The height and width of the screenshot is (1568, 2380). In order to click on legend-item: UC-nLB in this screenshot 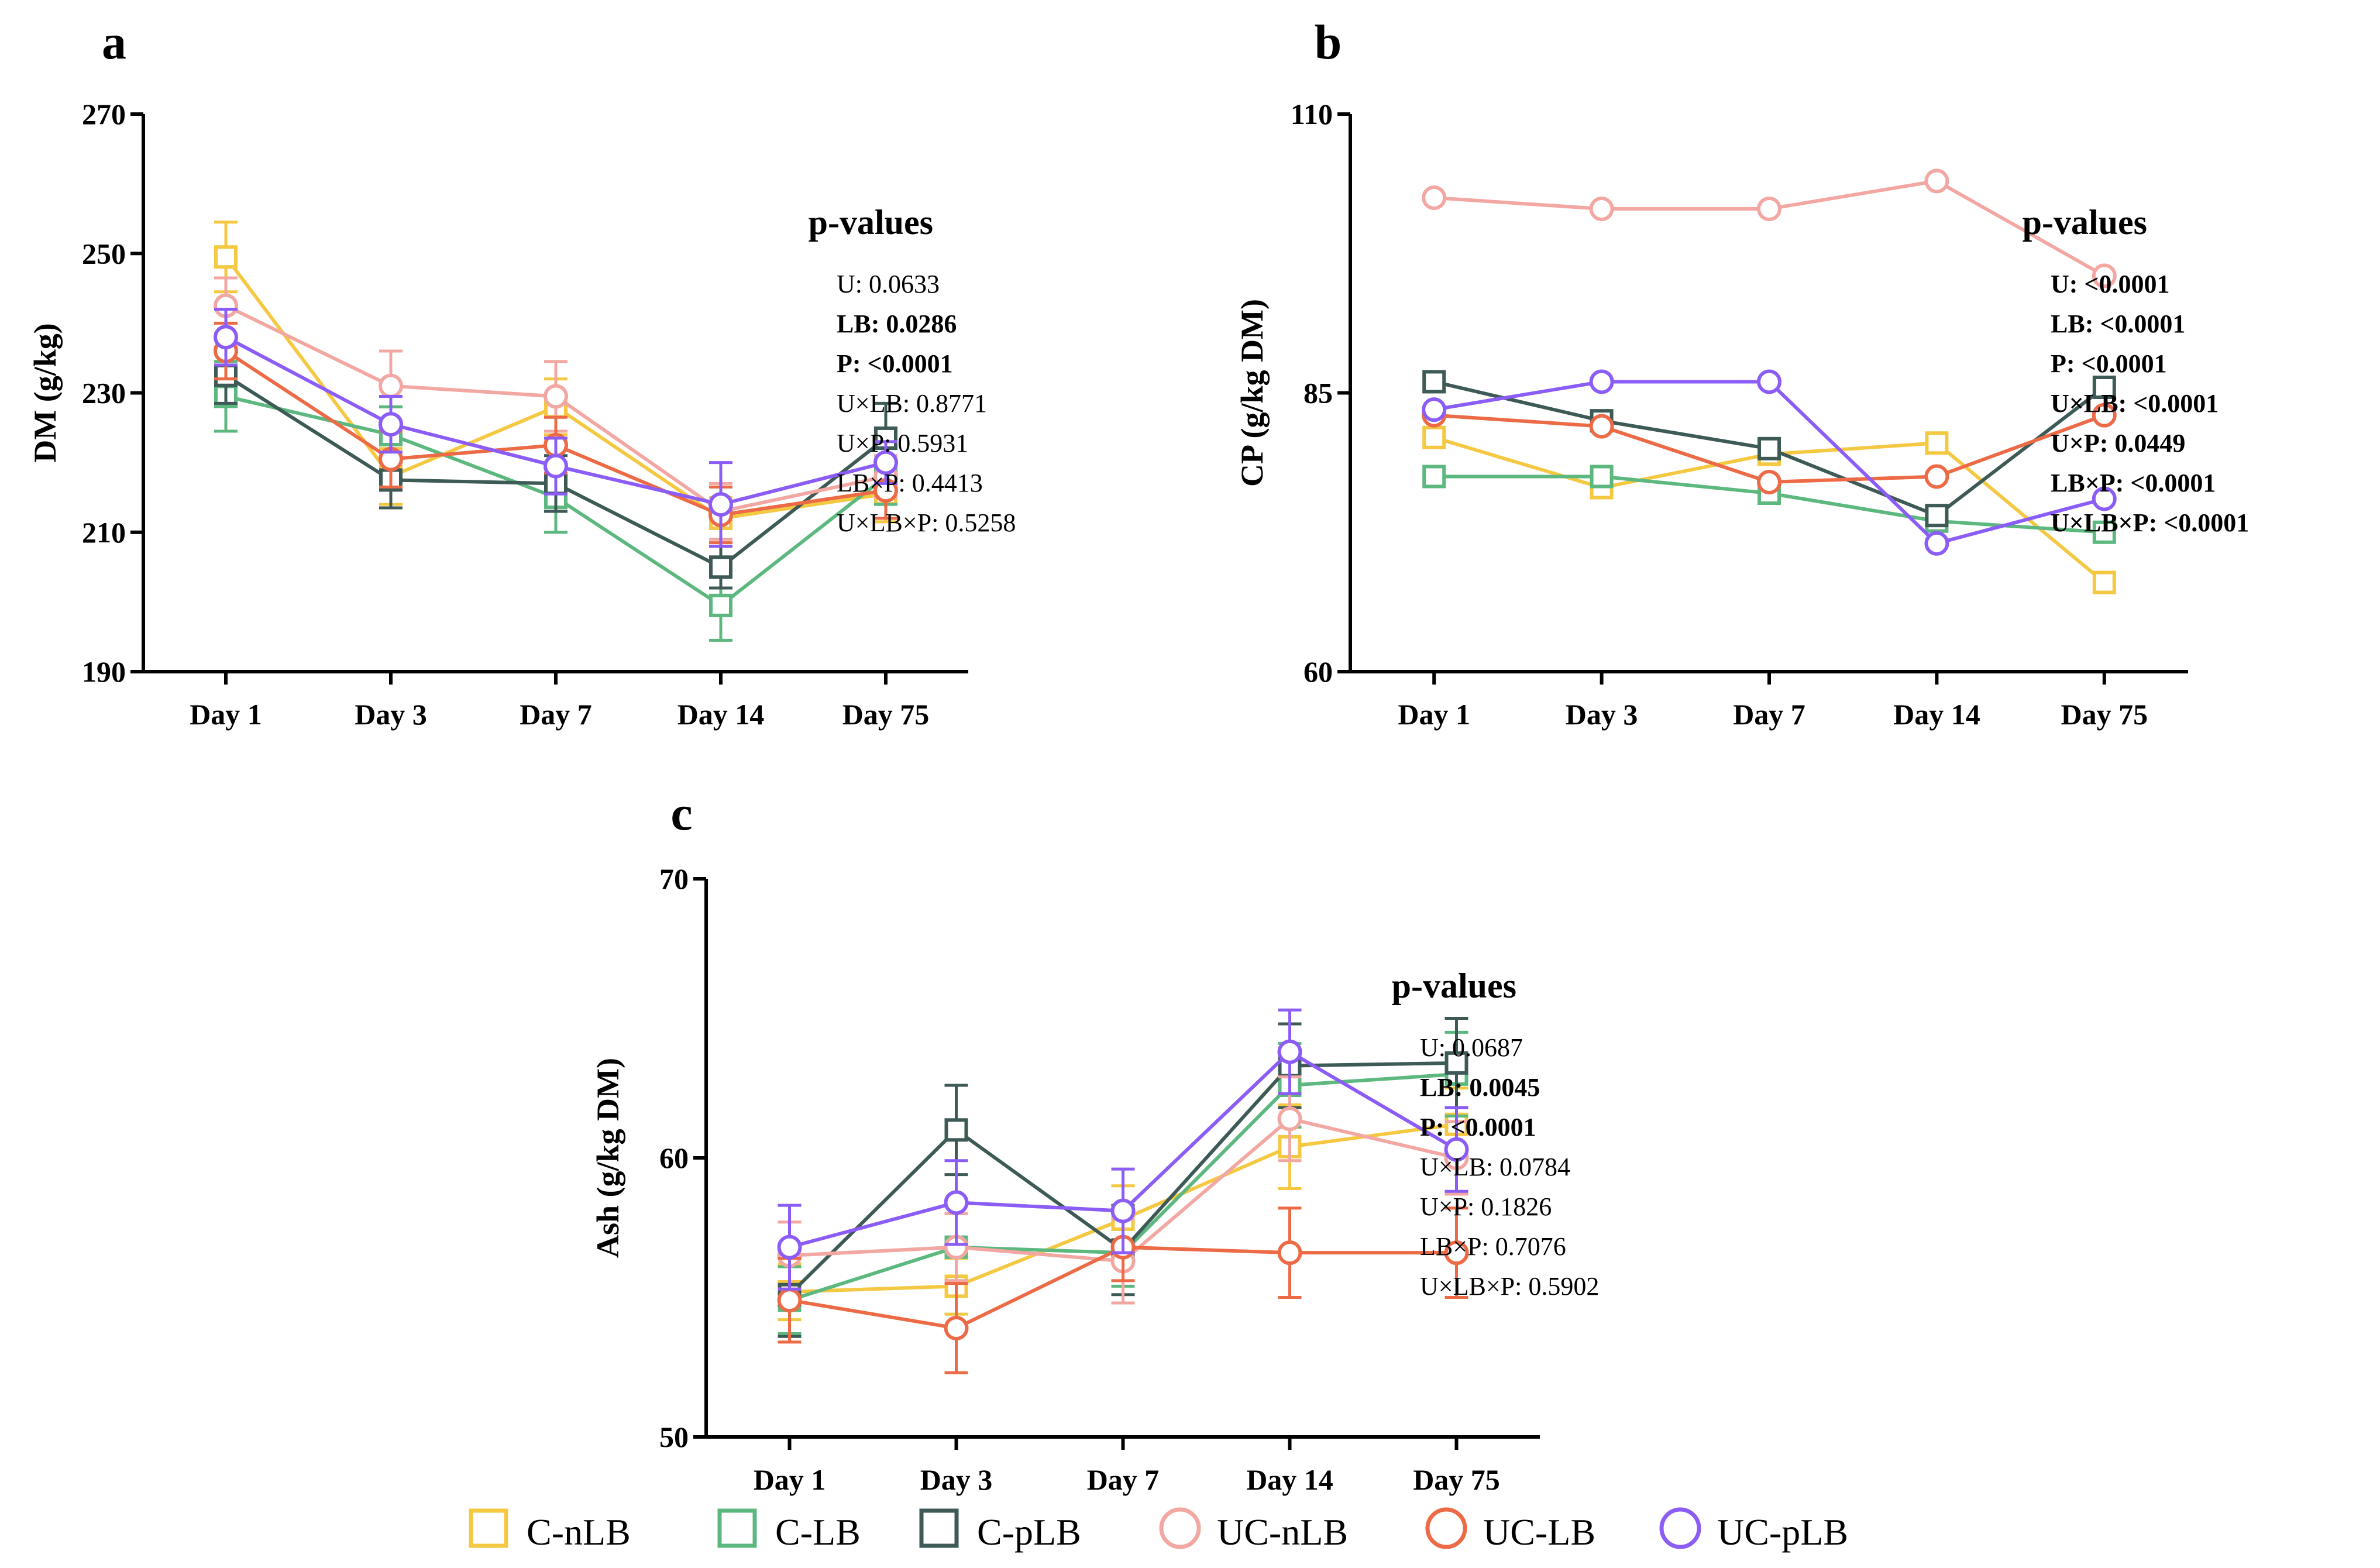, I will do `click(1253, 1530)`.